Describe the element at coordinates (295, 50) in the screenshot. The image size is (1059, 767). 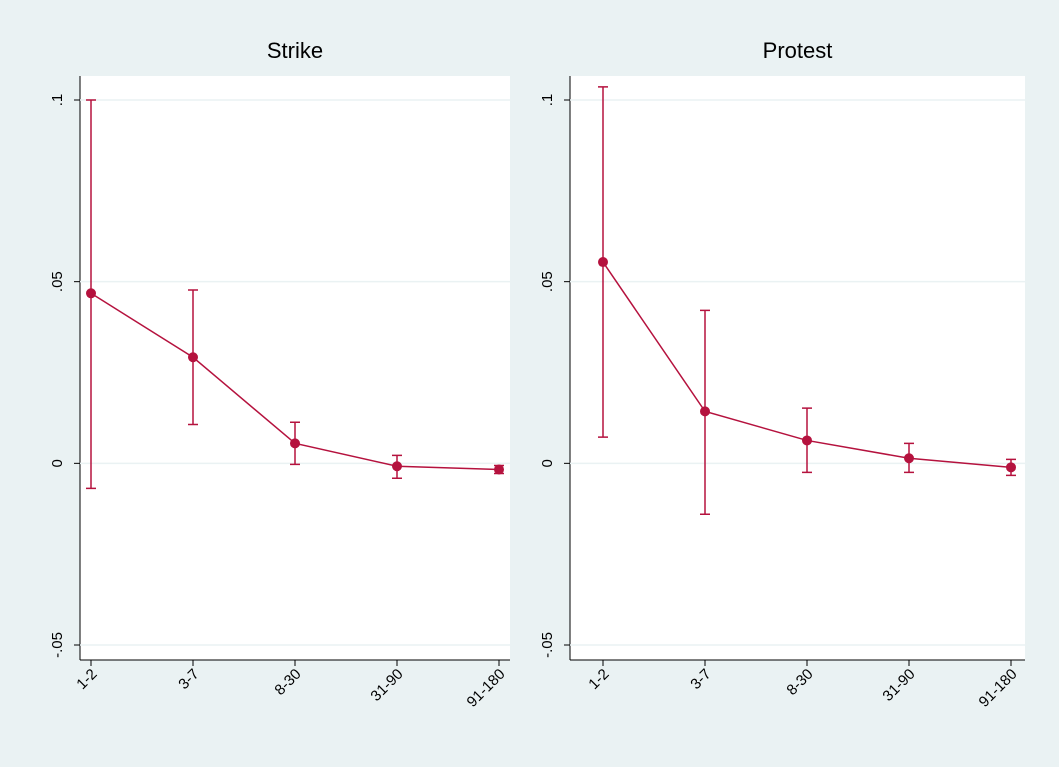
I see `chart-title: Strike` at that location.